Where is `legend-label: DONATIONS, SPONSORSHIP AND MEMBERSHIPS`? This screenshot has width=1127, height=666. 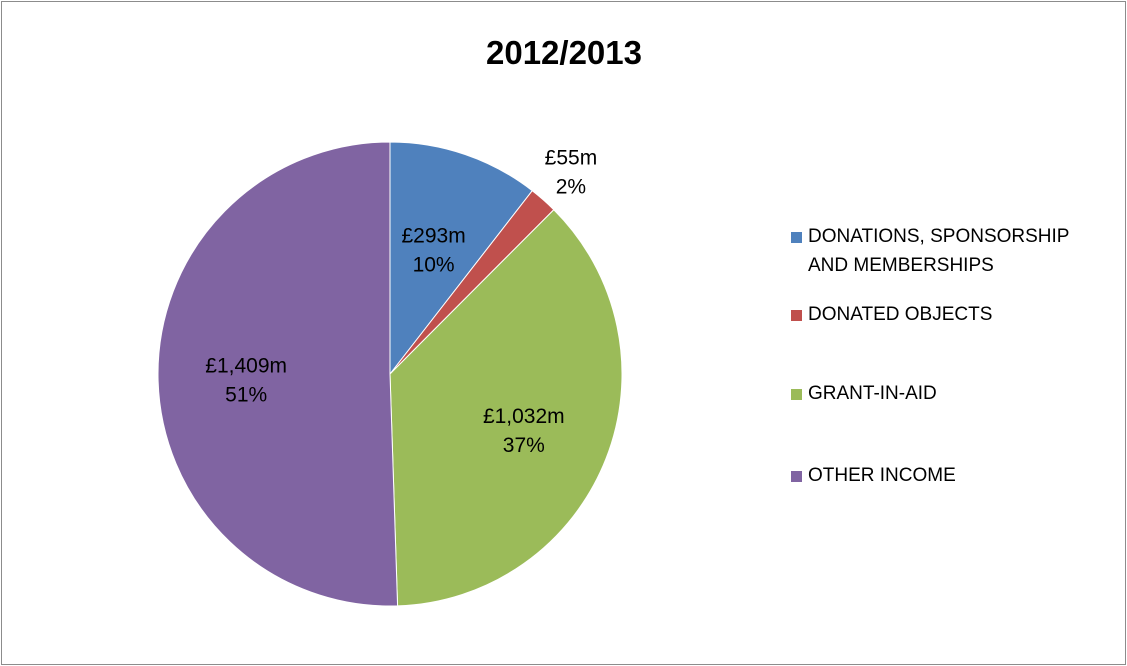
legend-label: DONATIONS, SPONSORSHIP AND MEMBERSHIPS is located at coordinates (938, 251).